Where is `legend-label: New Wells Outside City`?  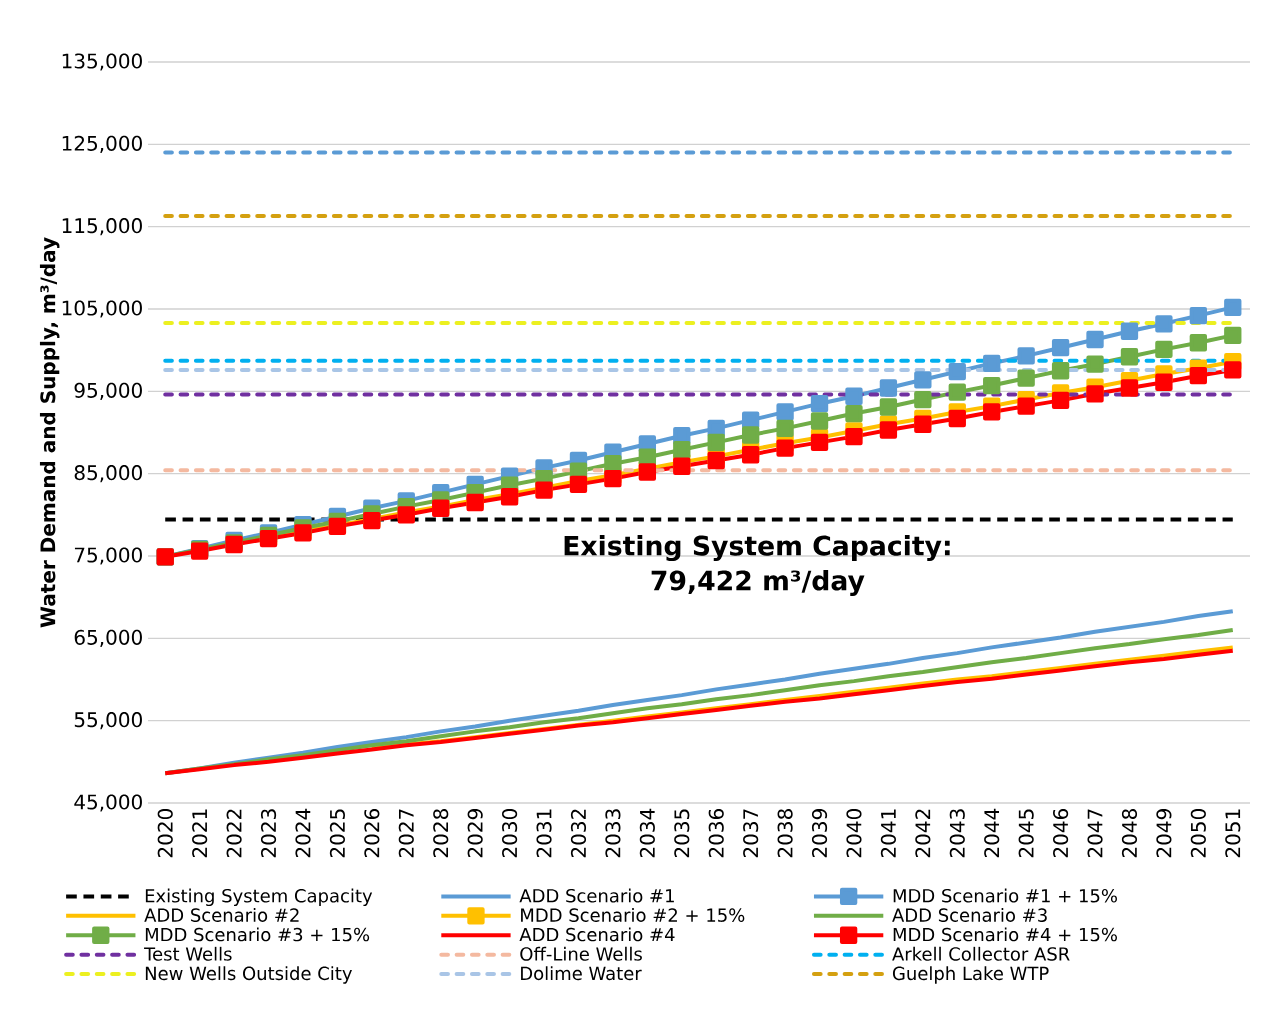 legend-label: New Wells Outside City is located at coordinates (248, 975).